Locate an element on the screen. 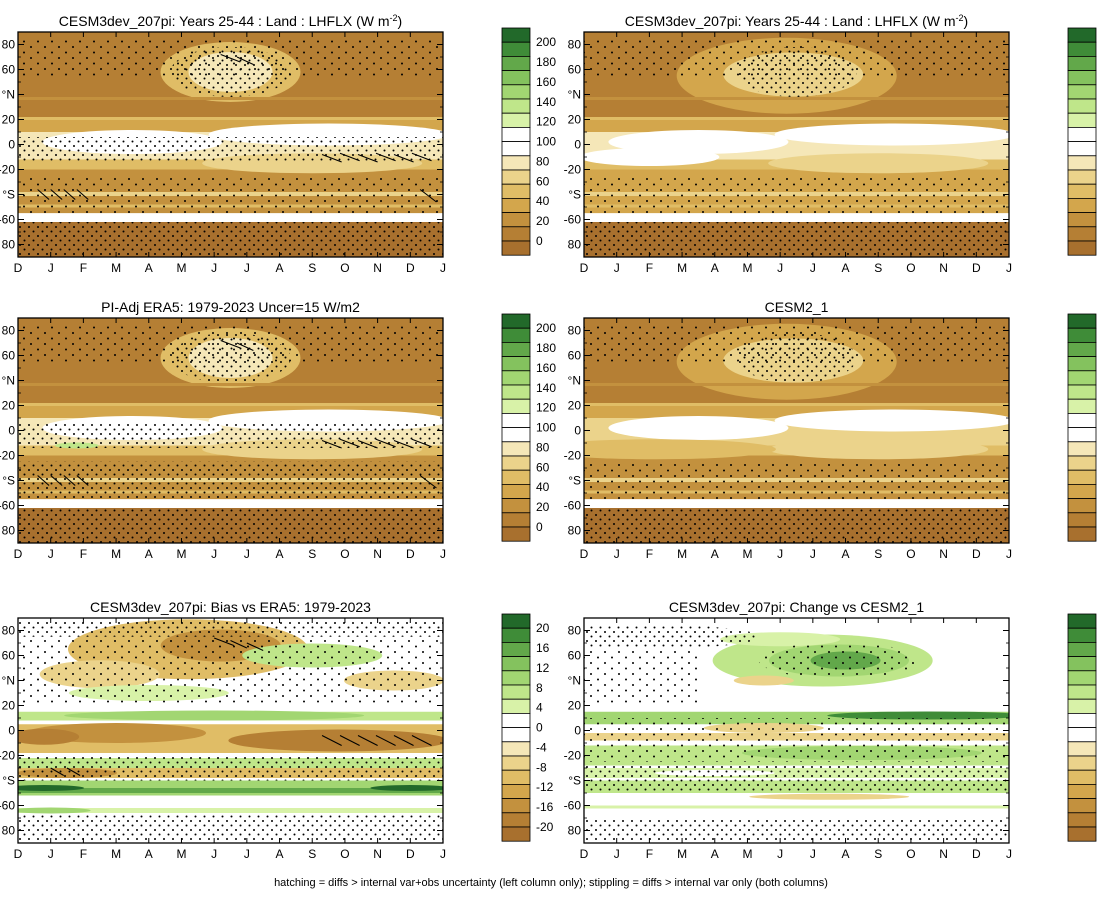 This screenshot has height=900, width=1102. x-tick-label: A is located at coordinates (149, 554).